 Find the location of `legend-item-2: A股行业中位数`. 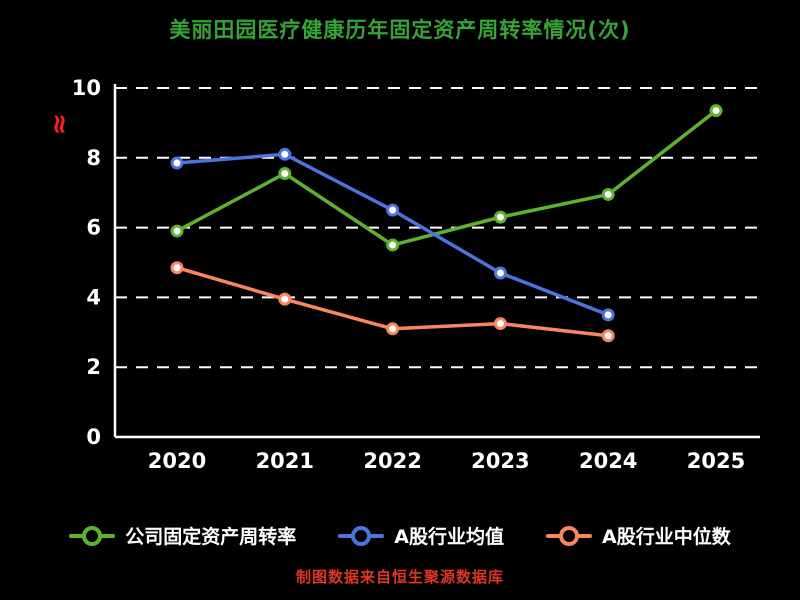

legend-item-2: A股行业中位数 is located at coordinates (638, 535).